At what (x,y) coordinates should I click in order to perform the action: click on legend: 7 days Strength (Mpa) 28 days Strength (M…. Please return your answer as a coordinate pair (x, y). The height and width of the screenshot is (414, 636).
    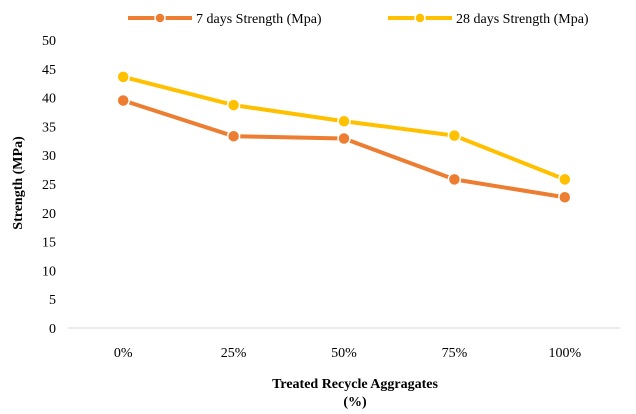
    Looking at the image, I should click on (358, 19).